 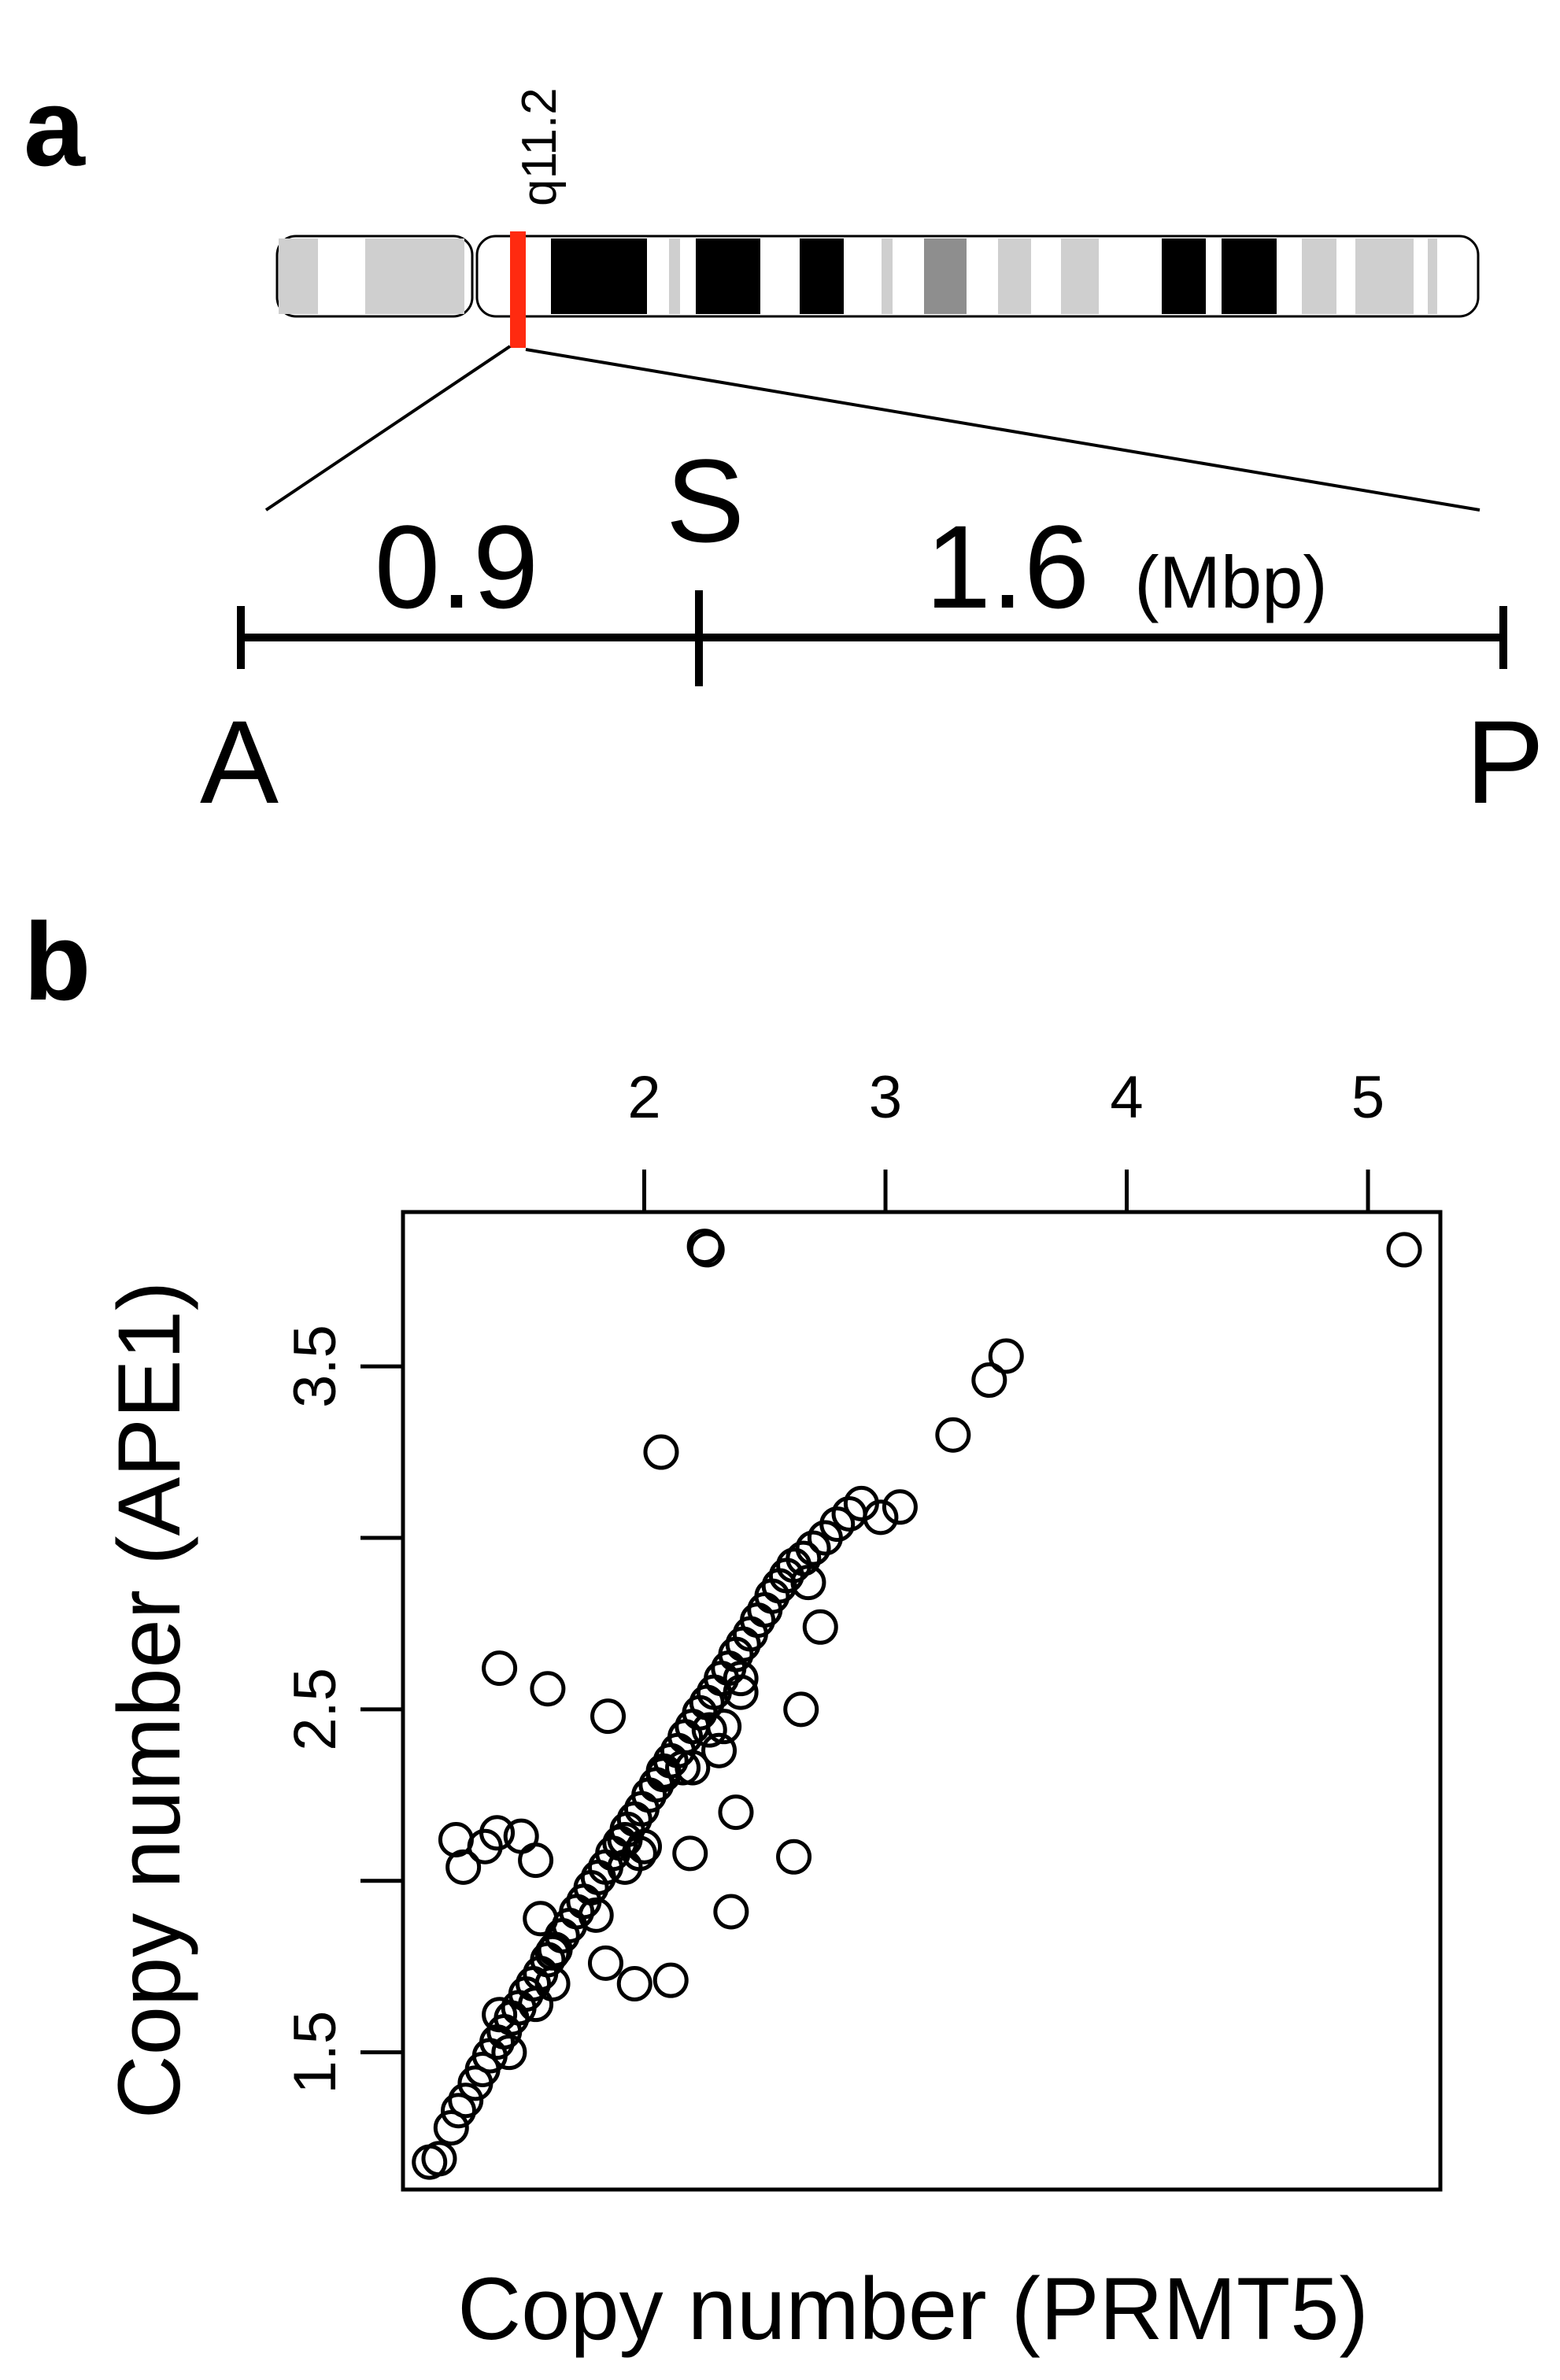 I want to click on marker-p: P, so click(x=1505, y=762).